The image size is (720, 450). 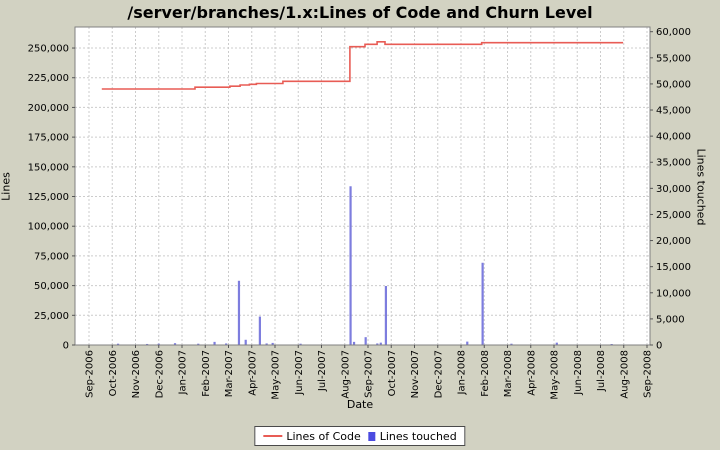 What do you see at coordinates (159, 374) in the screenshot?
I see `x-tick-label: Dec-2006` at bounding box center [159, 374].